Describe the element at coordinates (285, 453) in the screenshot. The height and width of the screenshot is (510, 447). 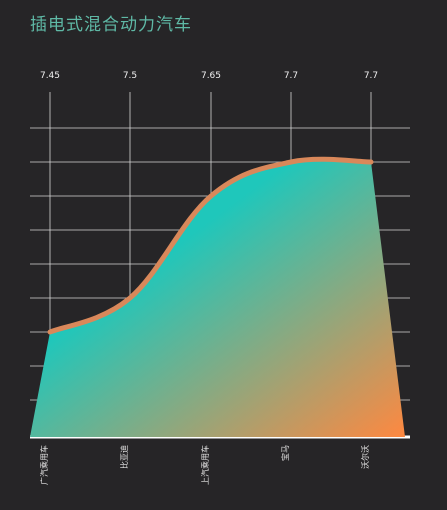
I see `category-label: 宝马` at that location.